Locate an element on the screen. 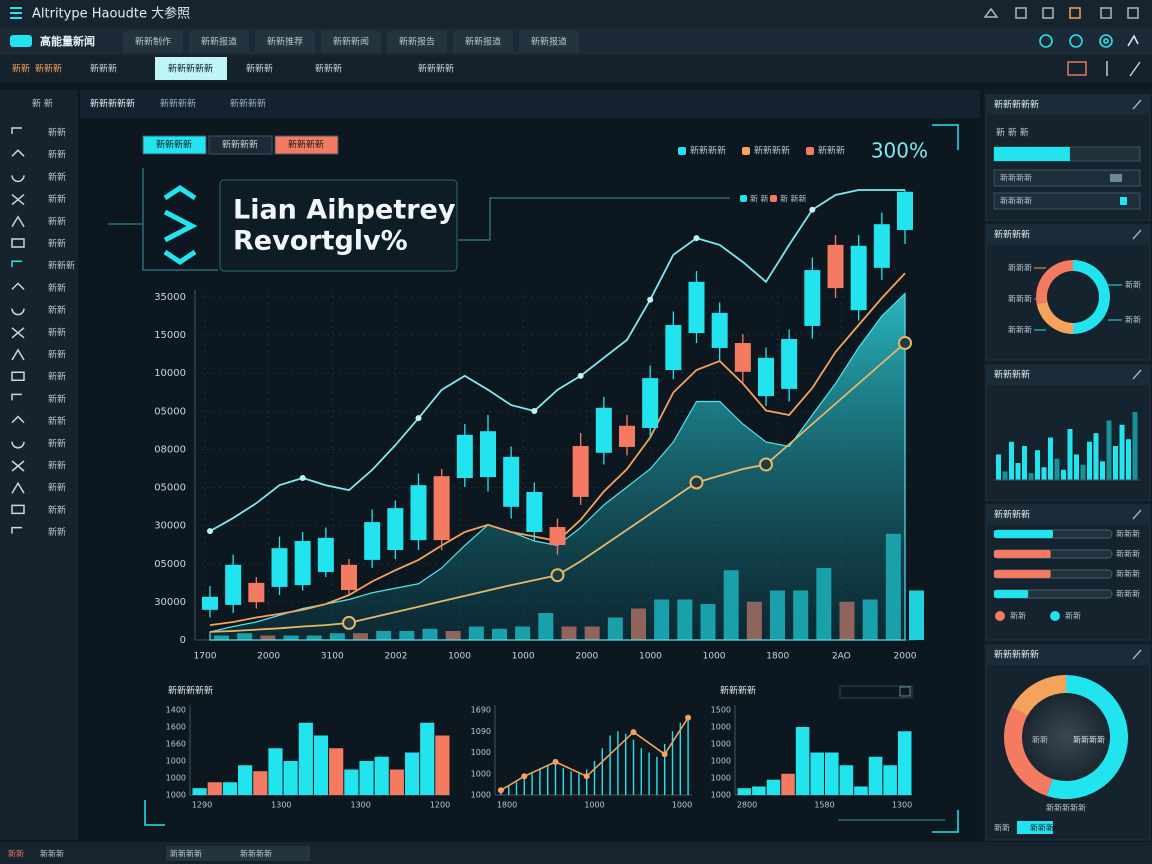 The height and width of the screenshot is (864, 1152). toolbar-item: 新新新新 is located at coordinates (436, 69).